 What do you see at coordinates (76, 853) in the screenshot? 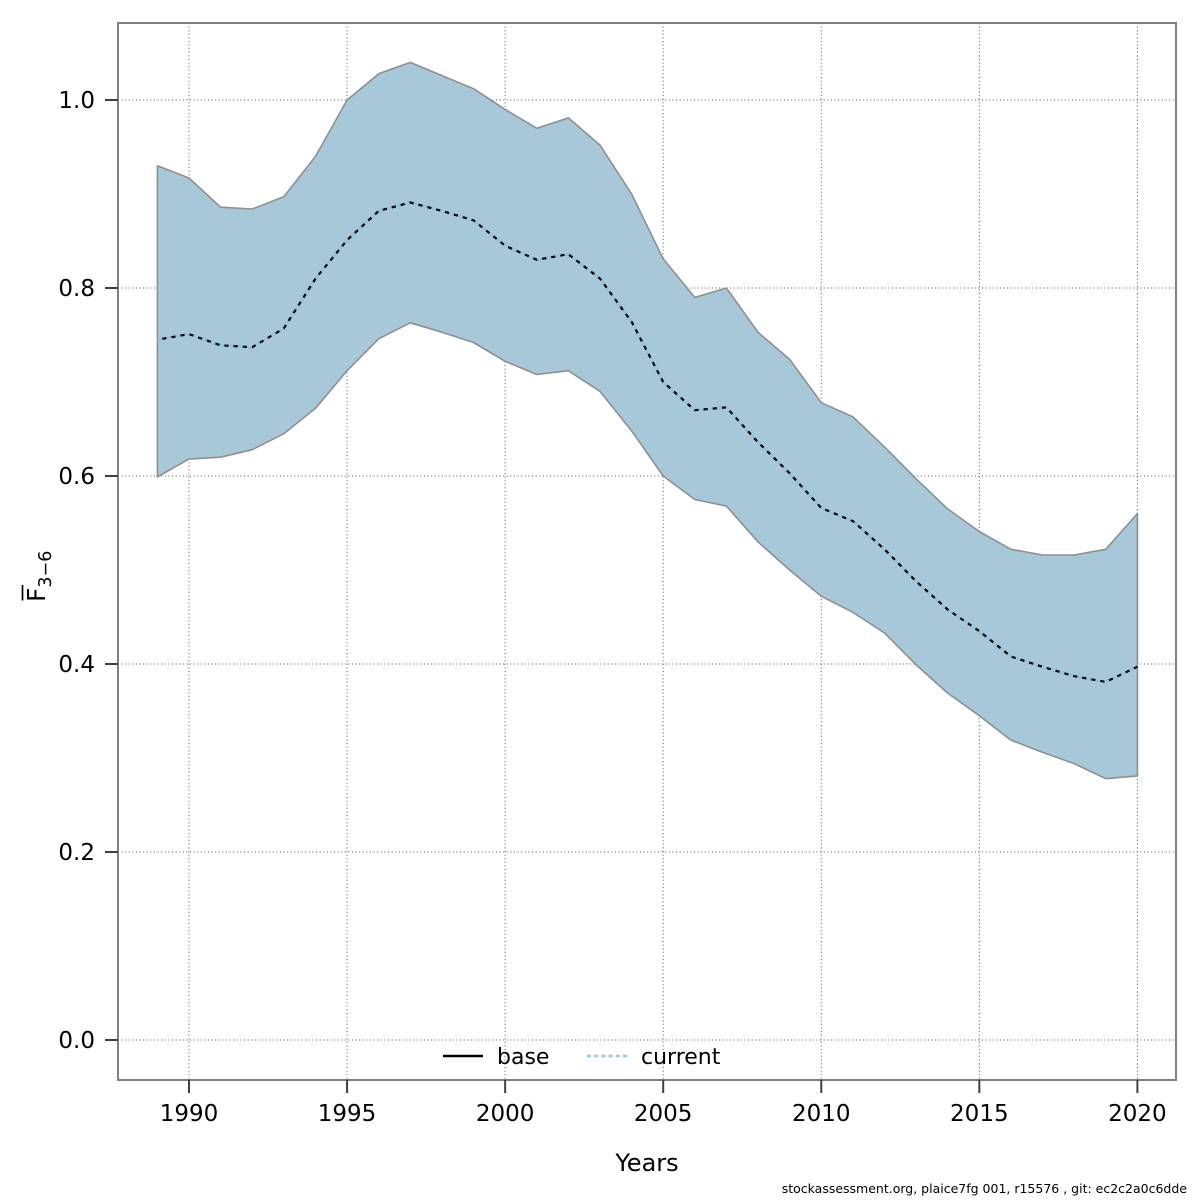
I see `y-tick-label-0.2: 0.2` at bounding box center [76, 853].